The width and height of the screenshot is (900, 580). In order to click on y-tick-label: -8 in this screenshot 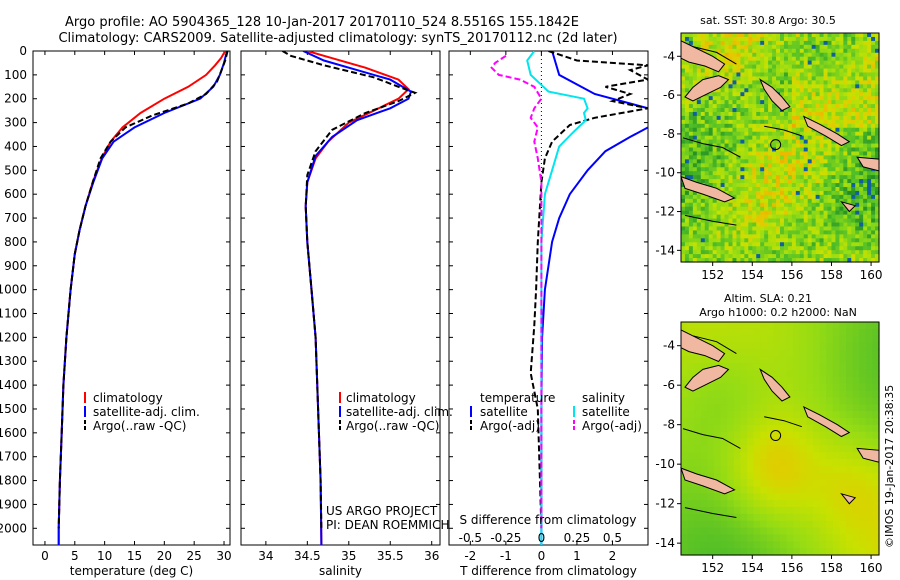, I will do `click(669, 134)`.